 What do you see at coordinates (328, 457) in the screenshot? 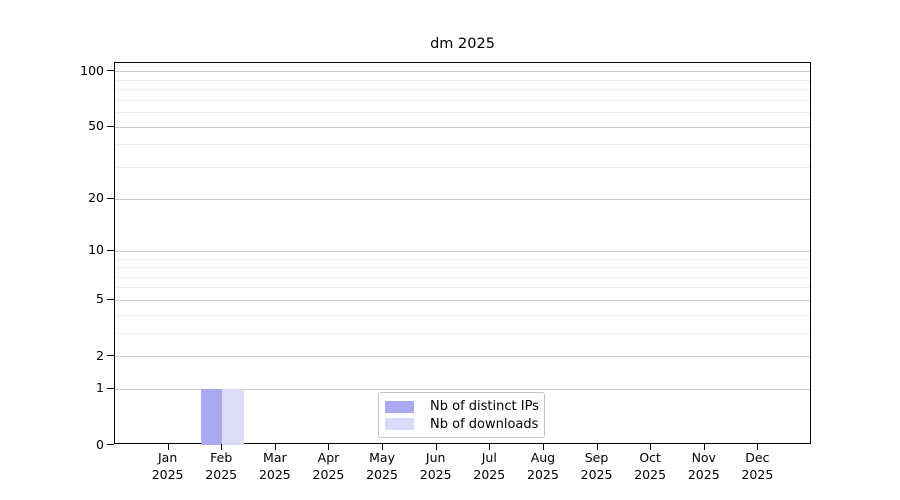
I see `x-tick-month: Apr` at bounding box center [328, 457].